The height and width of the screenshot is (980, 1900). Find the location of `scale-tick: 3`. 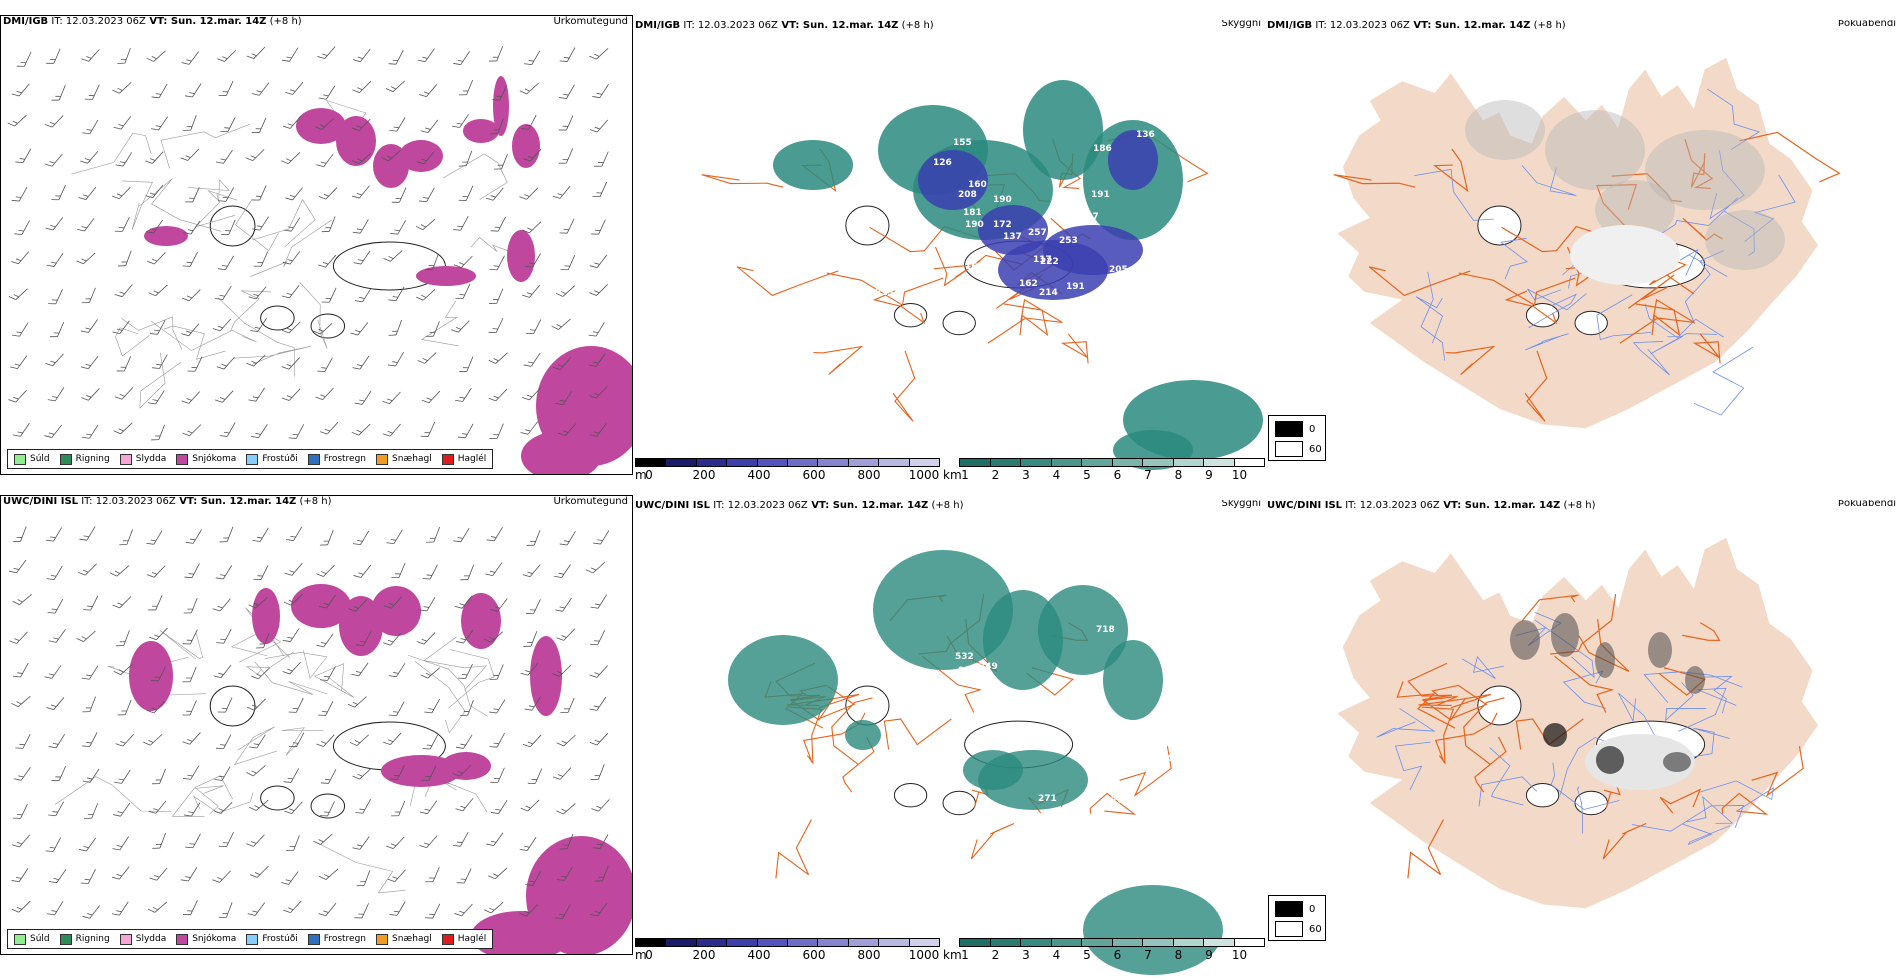

scale-tick: 3 is located at coordinates (1026, 475).